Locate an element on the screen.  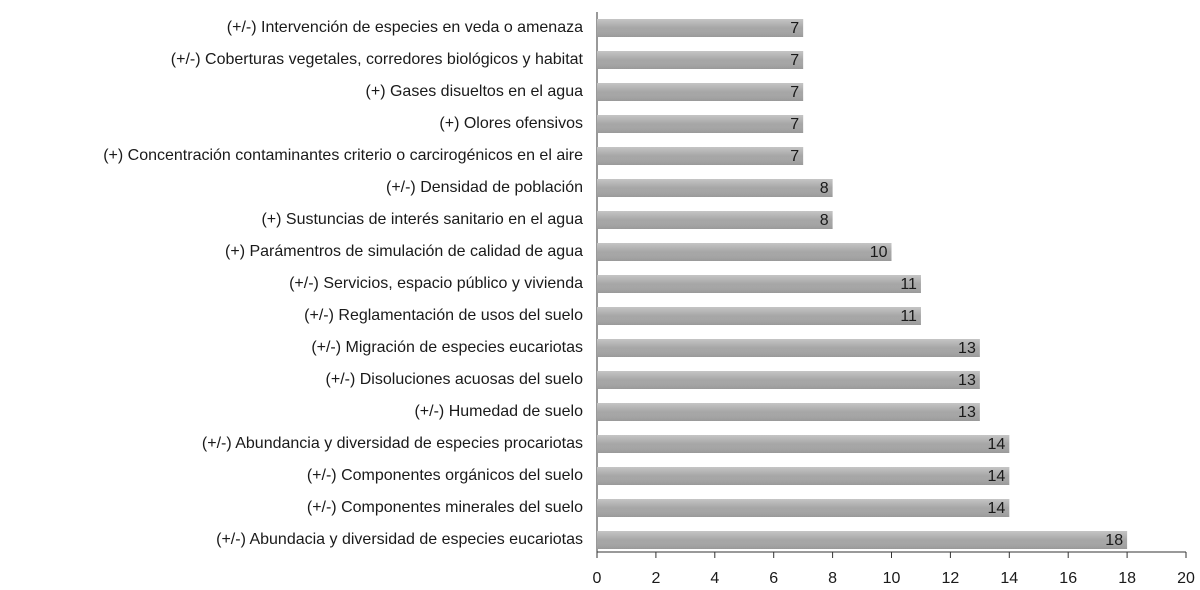
y-tick-label: (+/-) Disoluciones acuosas del suelo is located at coordinates (455, 379).